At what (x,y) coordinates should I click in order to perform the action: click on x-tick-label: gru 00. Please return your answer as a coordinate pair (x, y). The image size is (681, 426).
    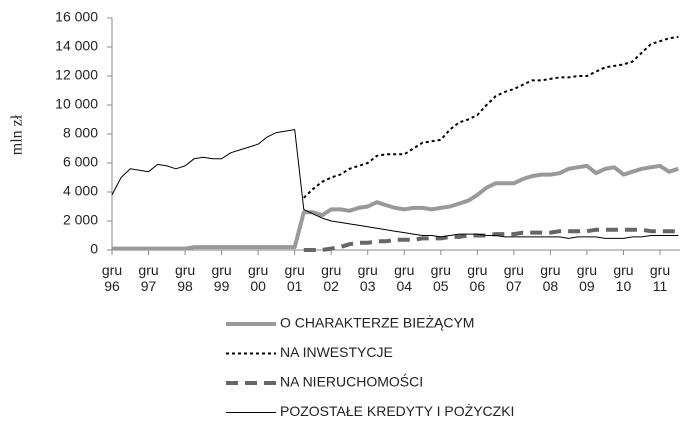
    Looking at the image, I should click on (258, 278).